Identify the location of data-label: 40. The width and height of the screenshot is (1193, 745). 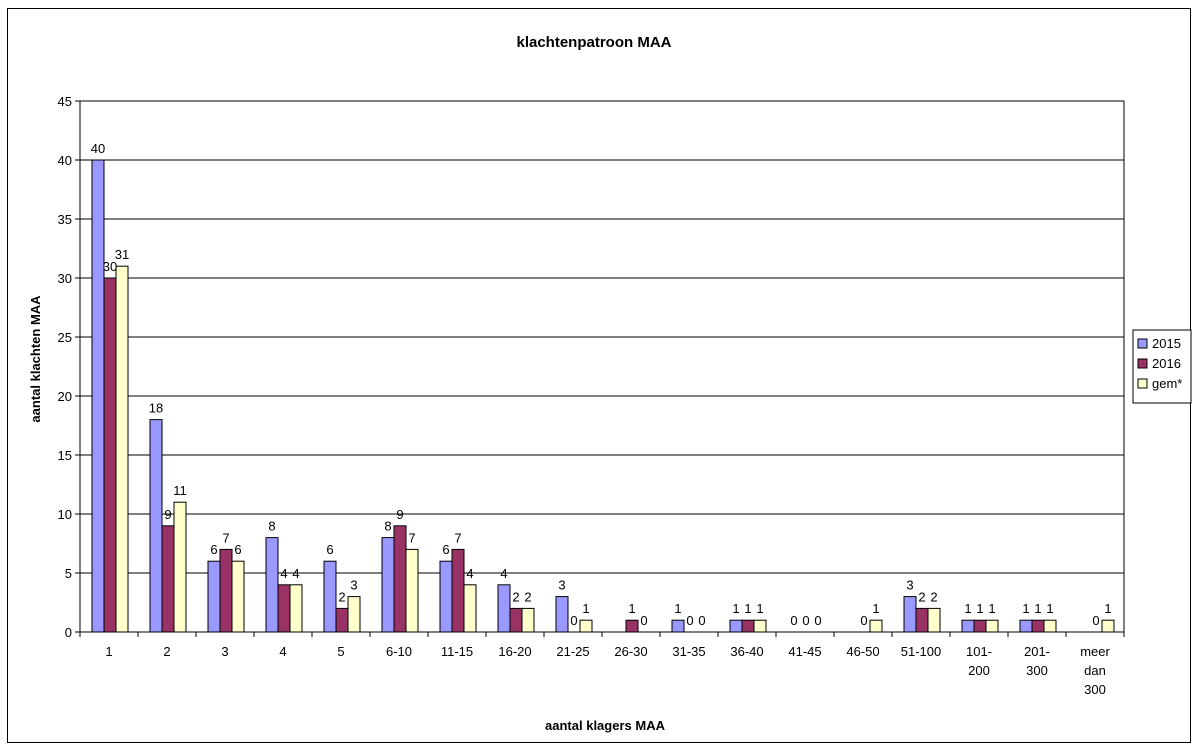
(98, 148).